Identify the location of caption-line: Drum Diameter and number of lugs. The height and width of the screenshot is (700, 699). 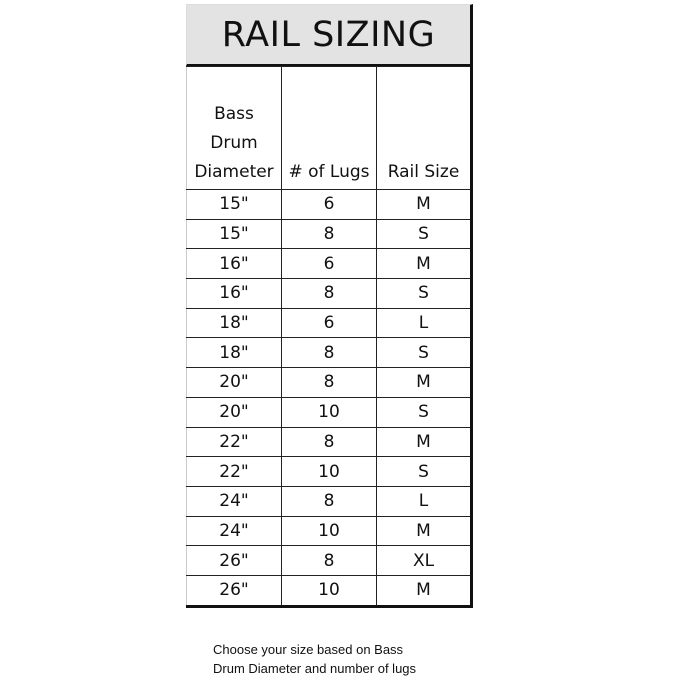
(315, 668).